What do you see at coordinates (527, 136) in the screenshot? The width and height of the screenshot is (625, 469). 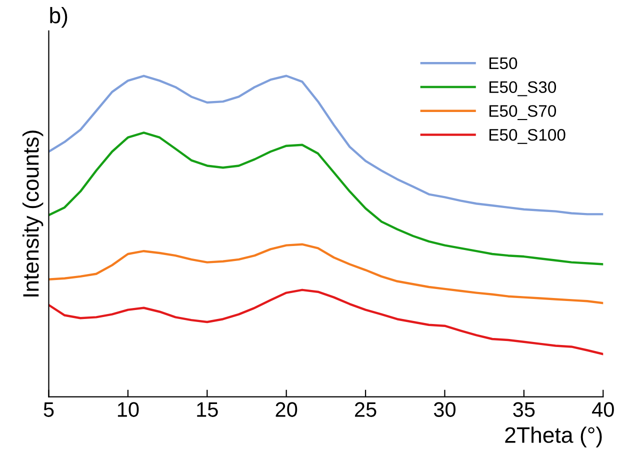 I see `legend-label: E50_S100` at bounding box center [527, 136].